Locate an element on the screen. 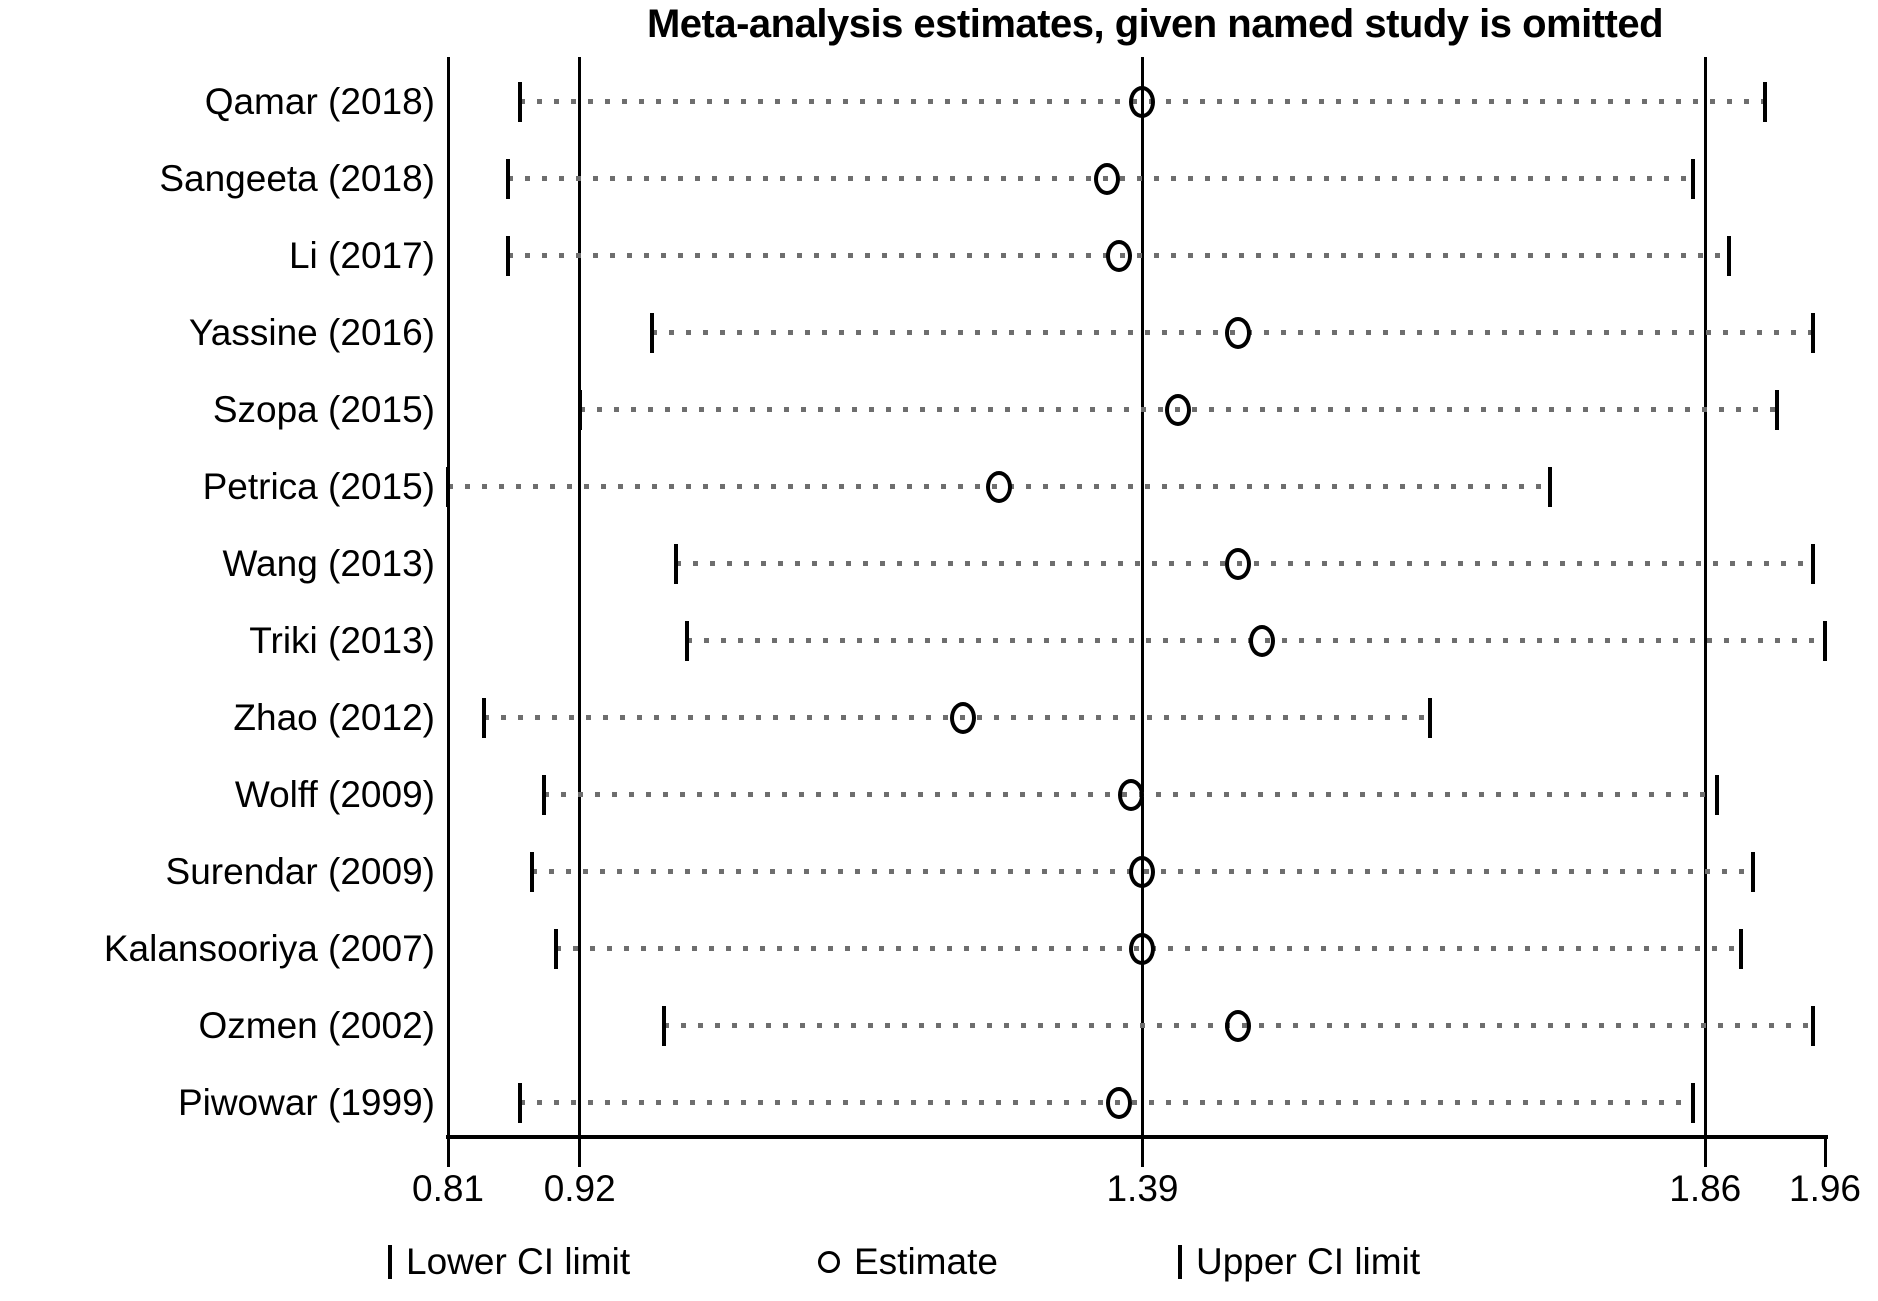  x-axis-tick-label: 1.96 is located at coordinates (1825, 1188).